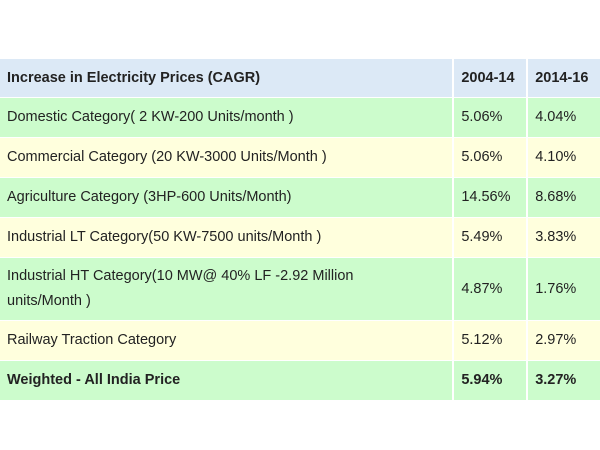 The image size is (600, 450). I want to click on value-cell: 3.83%, so click(563, 237).